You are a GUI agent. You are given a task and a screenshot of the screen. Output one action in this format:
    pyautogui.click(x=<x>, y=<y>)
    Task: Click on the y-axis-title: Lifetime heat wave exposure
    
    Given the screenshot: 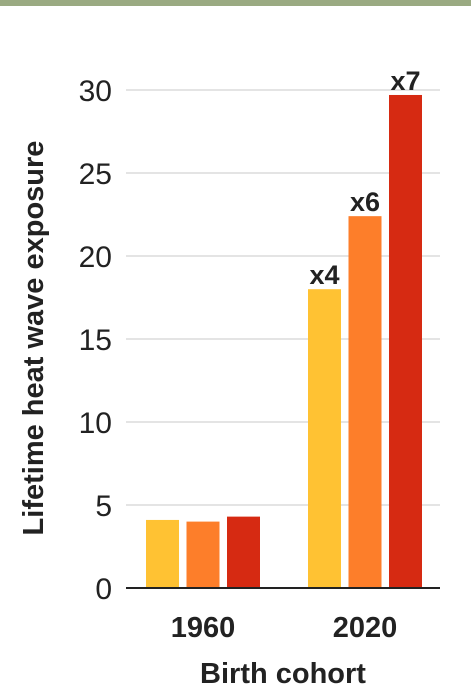 What is the action you would take?
    pyautogui.click(x=34, y=338)
    